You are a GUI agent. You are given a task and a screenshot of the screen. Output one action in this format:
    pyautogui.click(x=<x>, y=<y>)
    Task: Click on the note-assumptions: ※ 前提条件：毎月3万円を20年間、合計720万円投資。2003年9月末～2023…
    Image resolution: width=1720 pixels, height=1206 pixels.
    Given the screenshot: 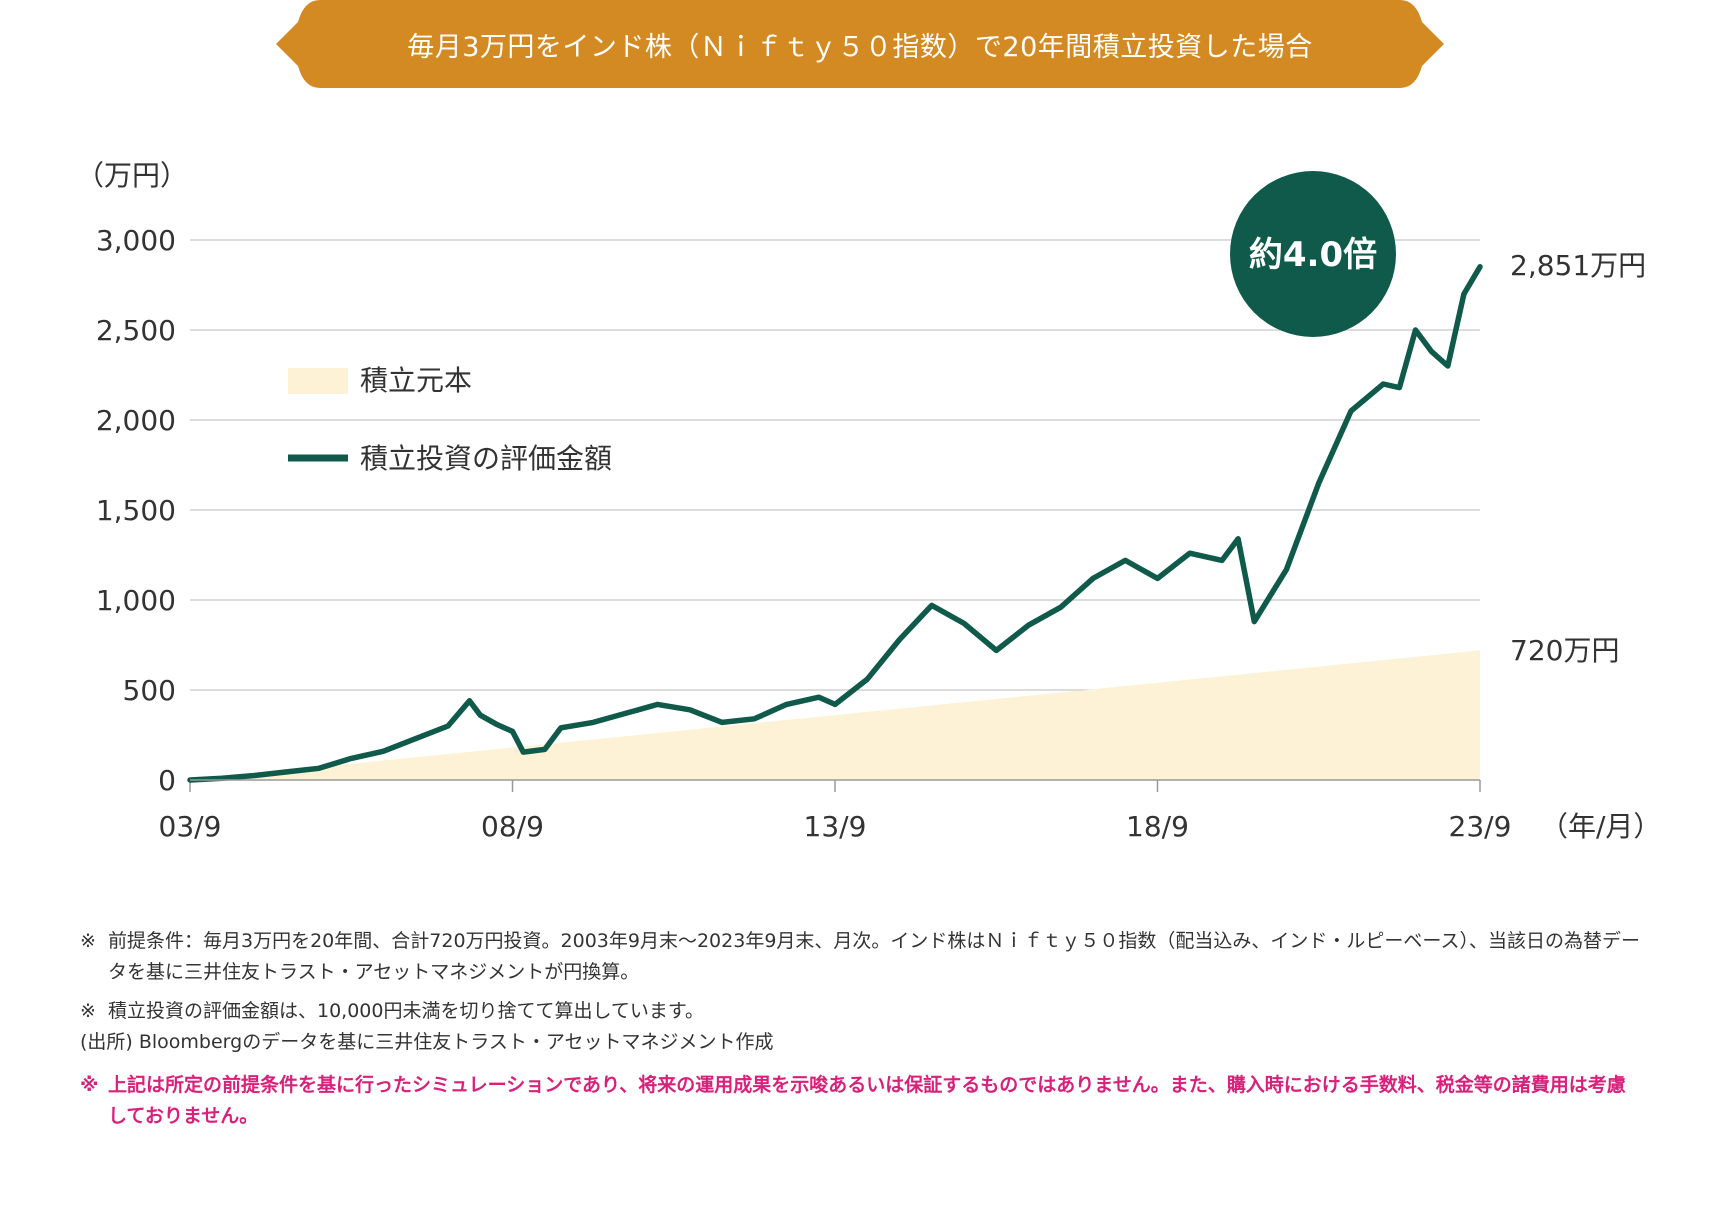 What is the action you would take?
    pyautogui.click(x=860, y=957)
    